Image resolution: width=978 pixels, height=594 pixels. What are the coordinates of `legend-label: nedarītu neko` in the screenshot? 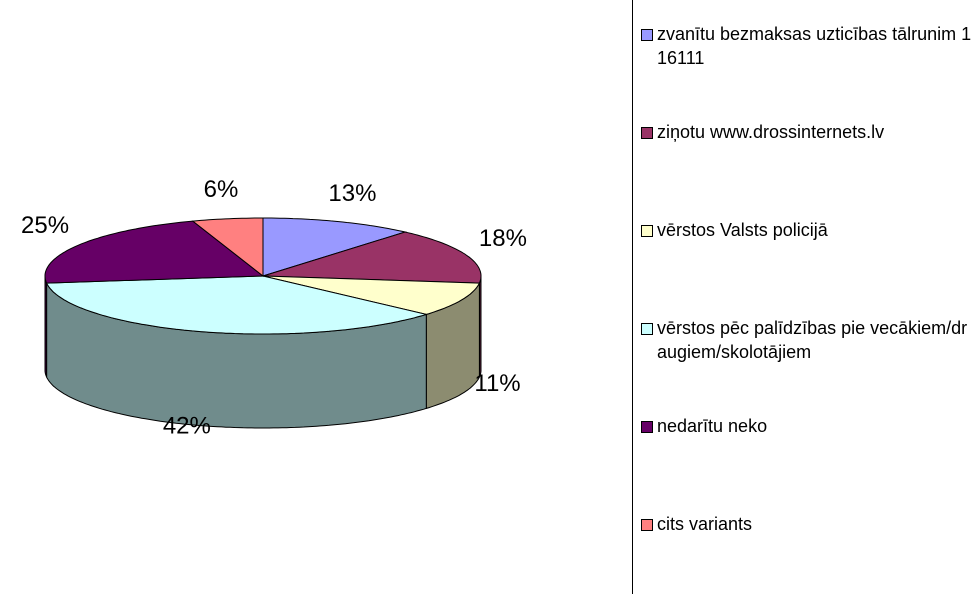 It's located at (712, 426).